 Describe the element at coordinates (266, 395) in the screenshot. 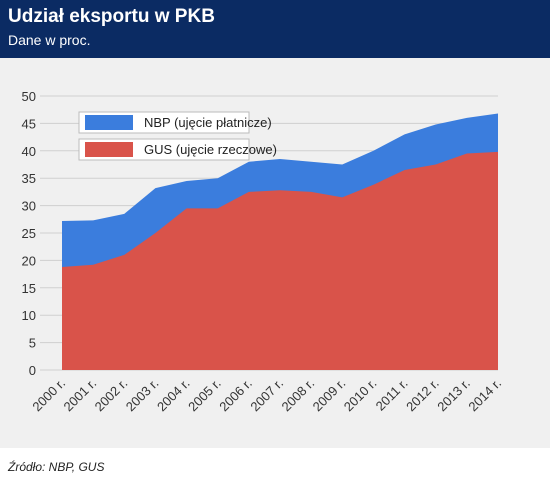

I see `x-tick-label: 2007 r.` at that location.